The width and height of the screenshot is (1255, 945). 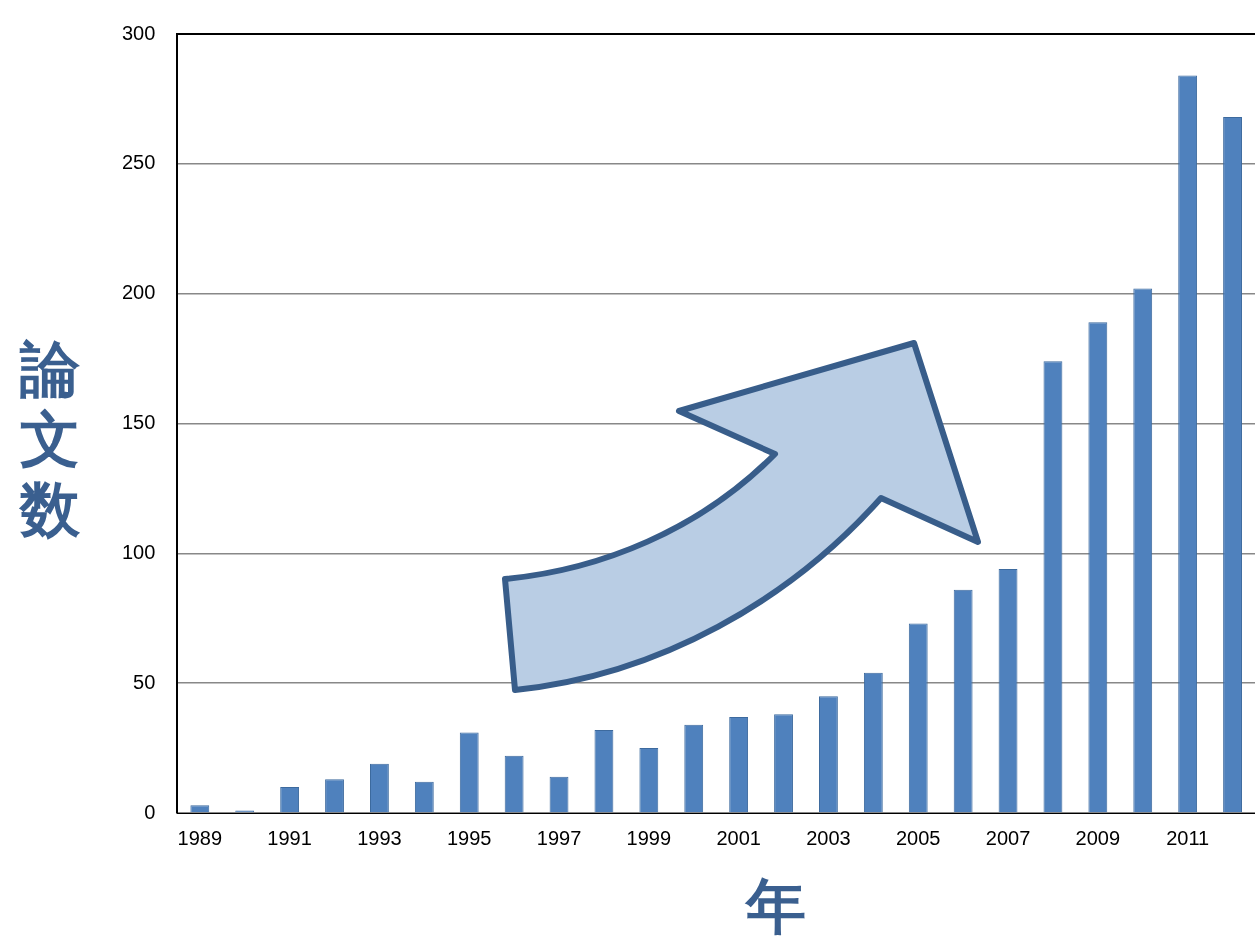 What do you see at coordinates (138, 32) in the screenshot?
I see `y-tick-label: 300` at bounding box center [138, 32].